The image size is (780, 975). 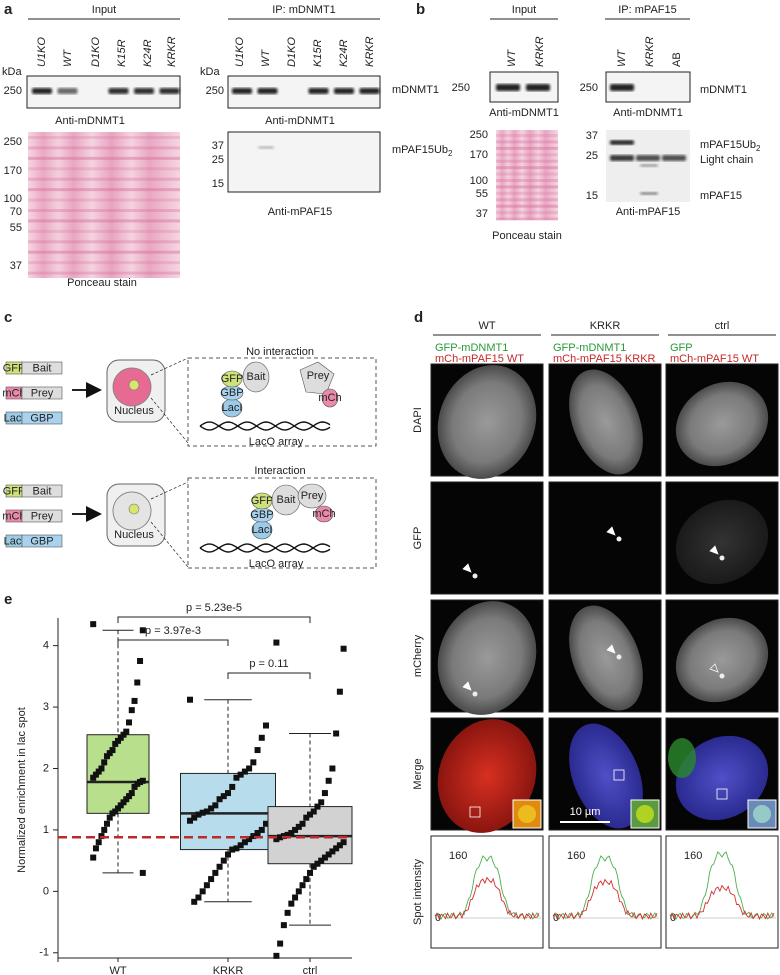 I want to click on x-tick-label: ctrl, so click(x=310, y=970).